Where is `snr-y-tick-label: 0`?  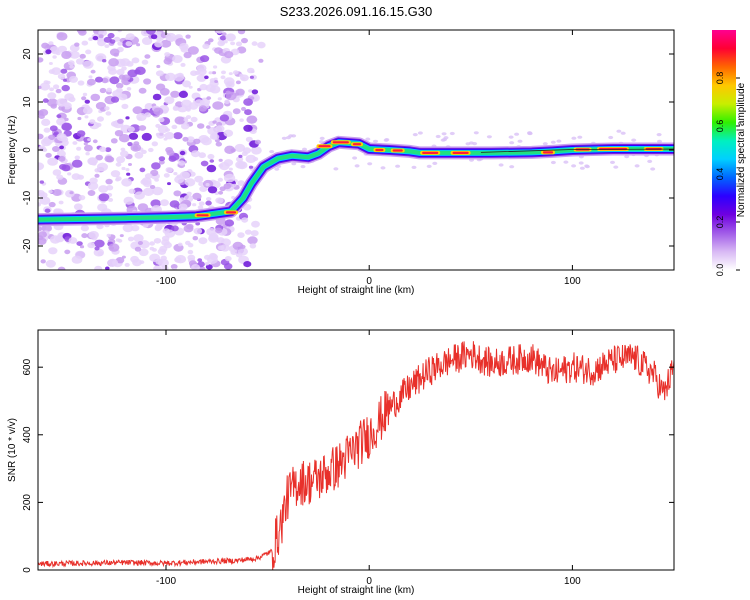 snr-y-tick-label: 0 is located at coordinates (27, 570).